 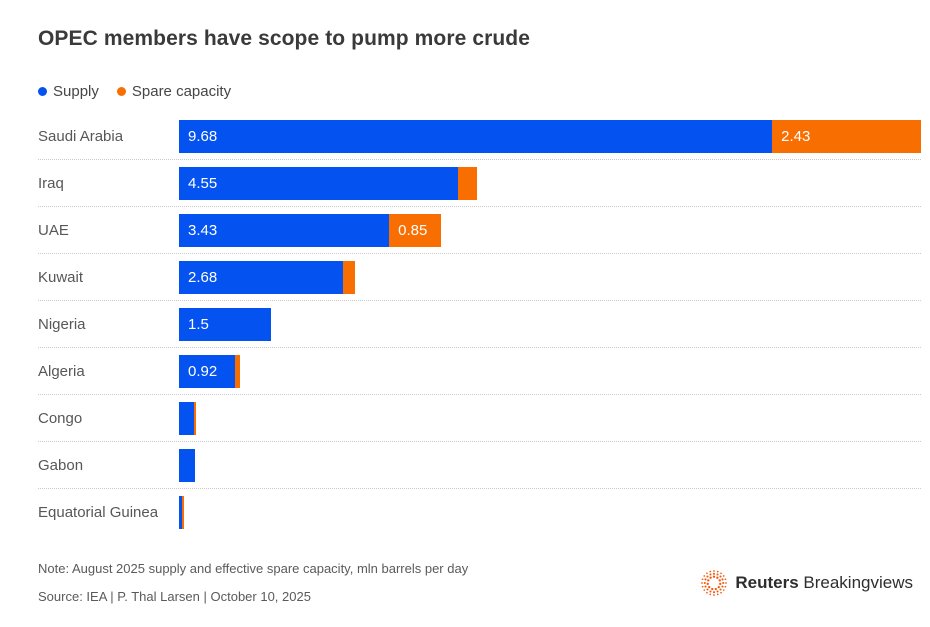 I want to click on logo-text: Reuters Breakingviews, so click(x=824, y=583).